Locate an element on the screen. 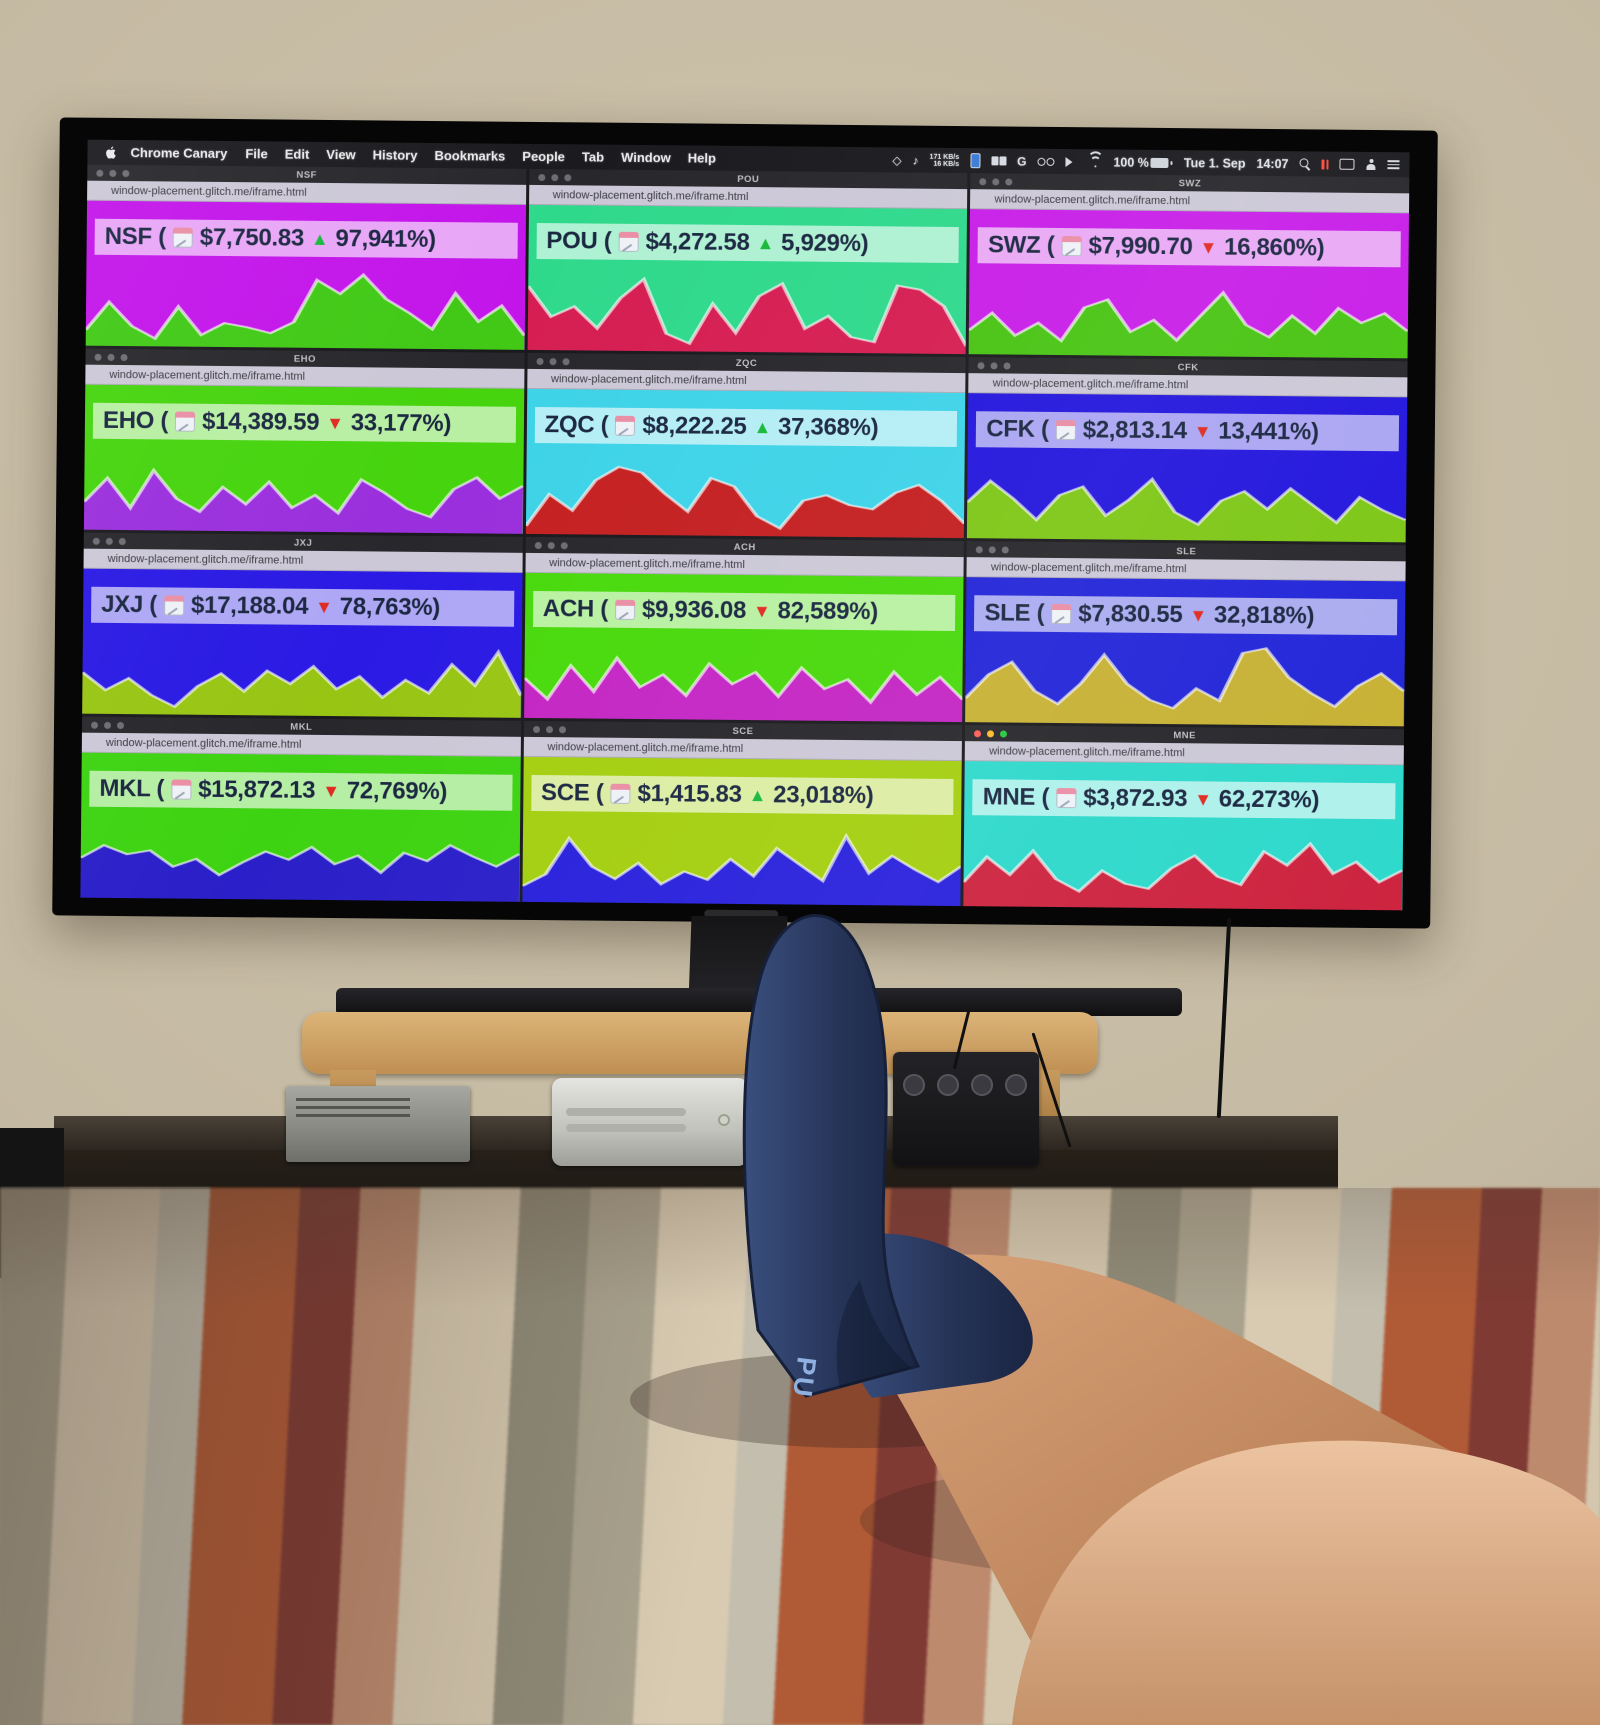  net-down-speed: 16 KB/s is located at coordinates (946, 164).